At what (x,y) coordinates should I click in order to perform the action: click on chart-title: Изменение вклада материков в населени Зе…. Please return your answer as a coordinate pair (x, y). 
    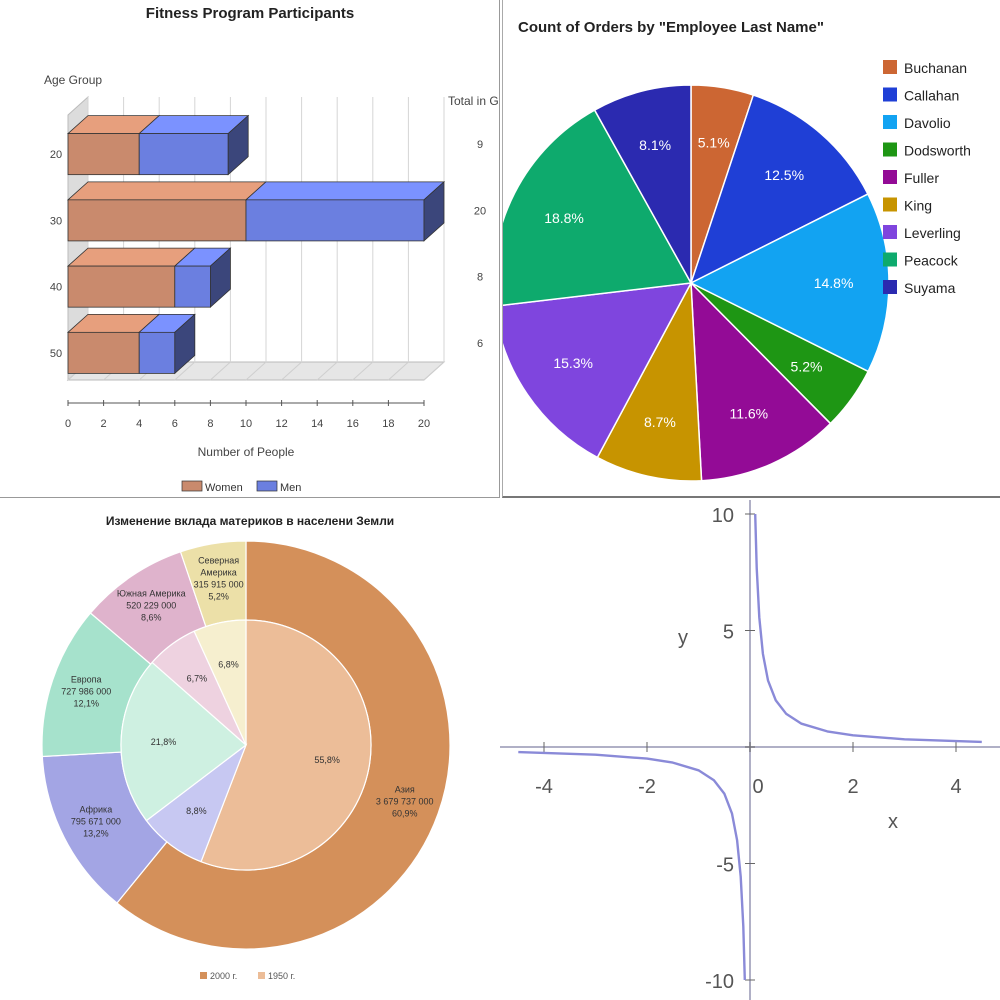
    Looking at the image, I should click on (250, 521).